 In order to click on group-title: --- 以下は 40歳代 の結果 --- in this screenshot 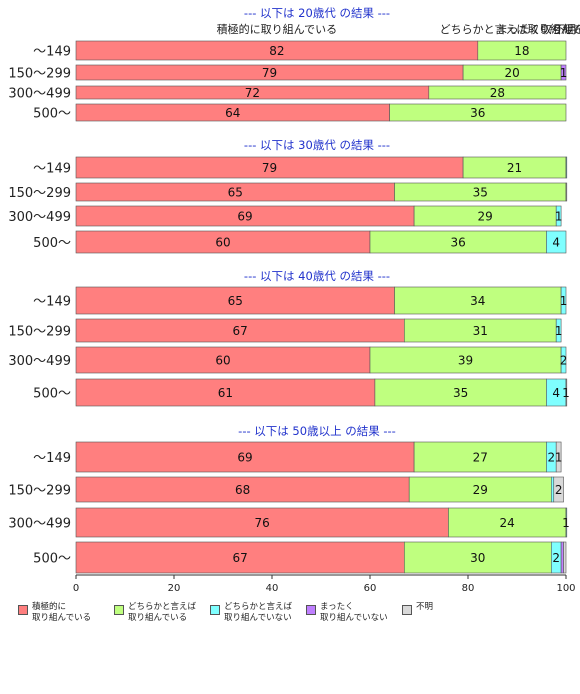, I will do `click(317, 276)`.